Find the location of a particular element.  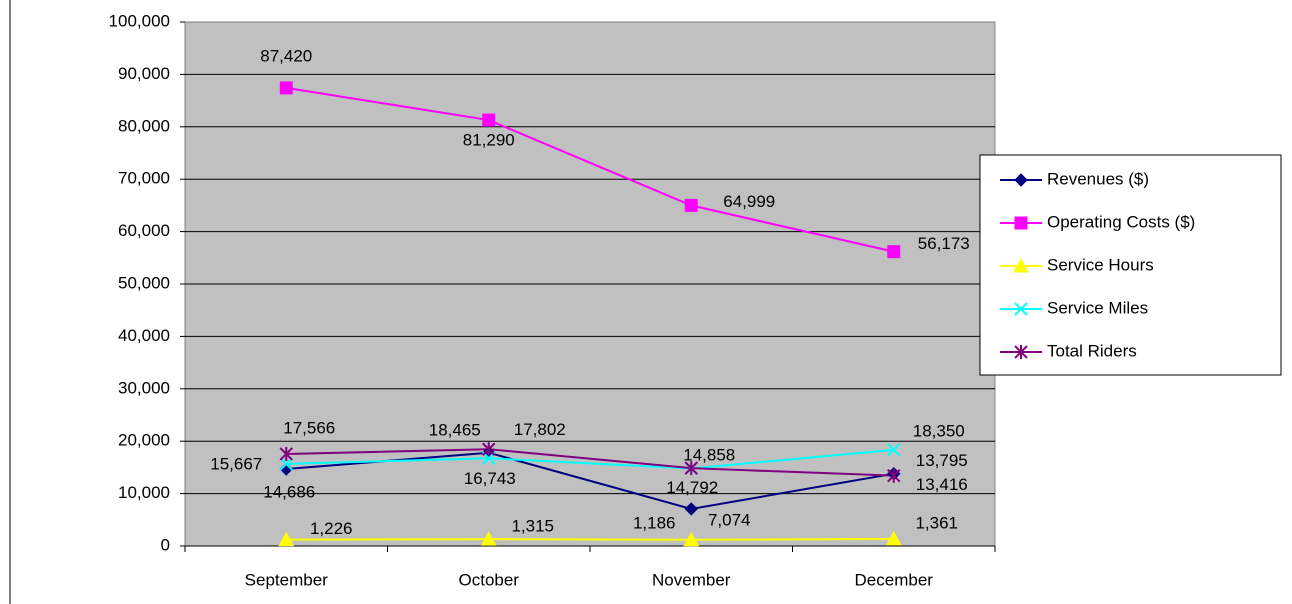

y-tick-label: 60,000 is located at coordinates (144, 230).